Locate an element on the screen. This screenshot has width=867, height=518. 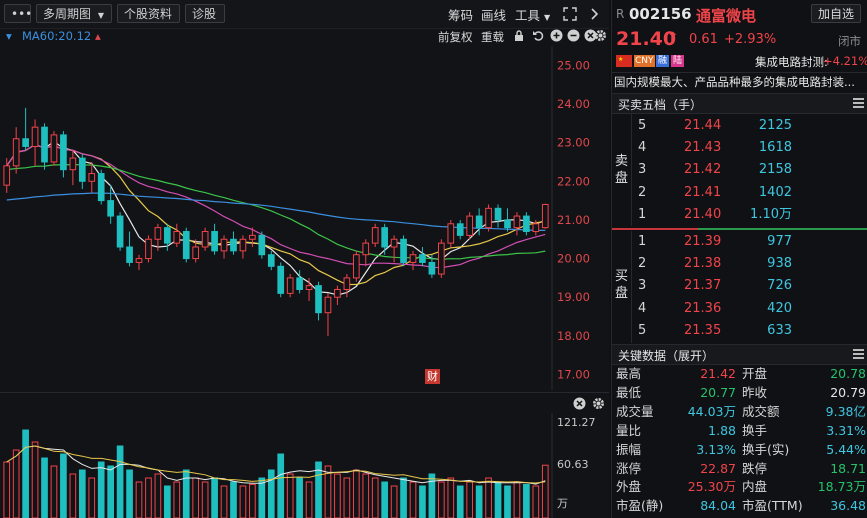
period-label: 多周期图 is located at coordinates (67, 14).